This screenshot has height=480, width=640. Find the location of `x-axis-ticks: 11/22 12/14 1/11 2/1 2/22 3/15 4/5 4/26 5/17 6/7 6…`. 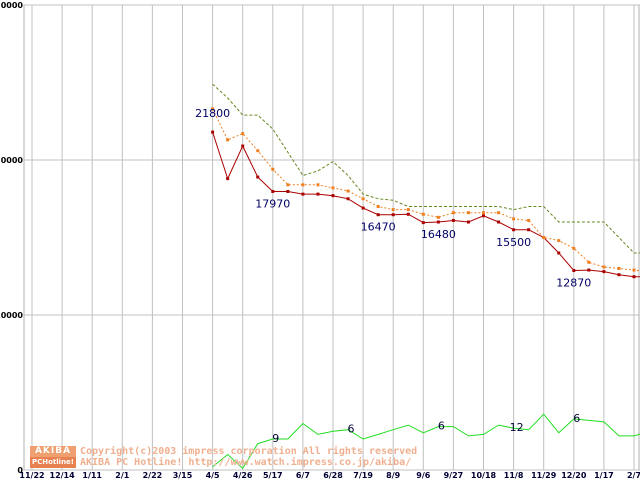

x-axis-ticks: 11/22 12/14 1/11 2/1 2/22 3/15 4/5 4/26 5/17 6/7 6… is located at coordinates (329, 475).